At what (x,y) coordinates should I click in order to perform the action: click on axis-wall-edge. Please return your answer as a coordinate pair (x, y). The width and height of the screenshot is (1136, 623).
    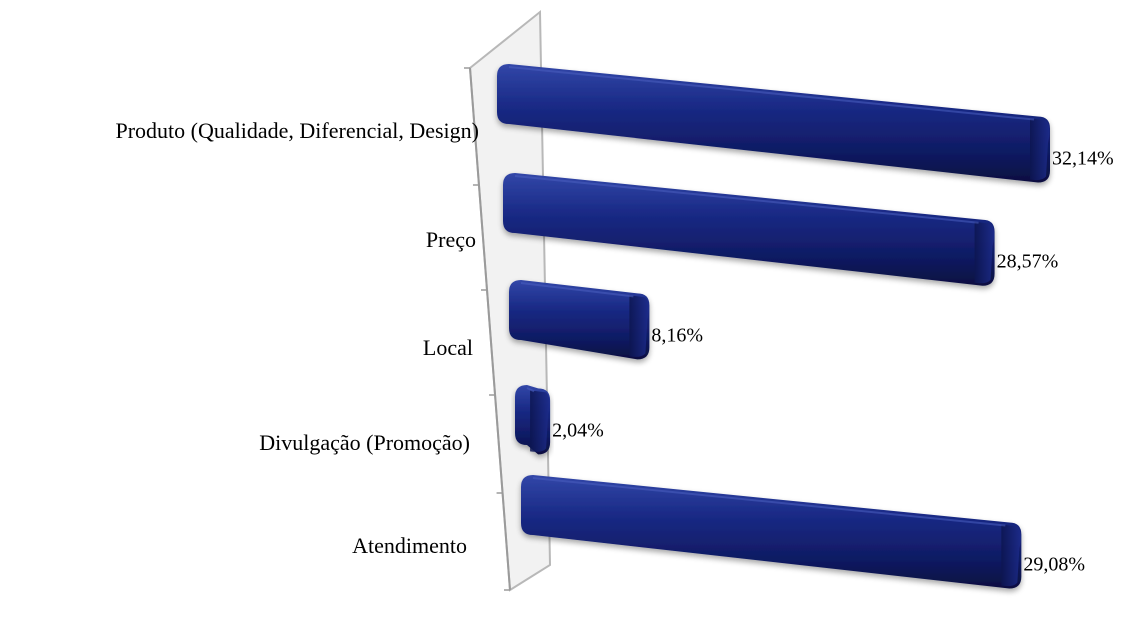
    Looking at the image, I should click on (490, 329).